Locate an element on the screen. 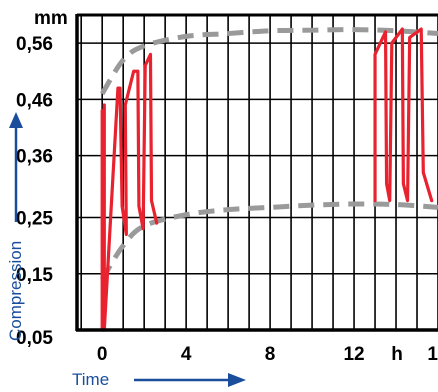 The width and height of the screenshot is (438, 392). y-axis-arrow-head is located at coordinates (16, 120).